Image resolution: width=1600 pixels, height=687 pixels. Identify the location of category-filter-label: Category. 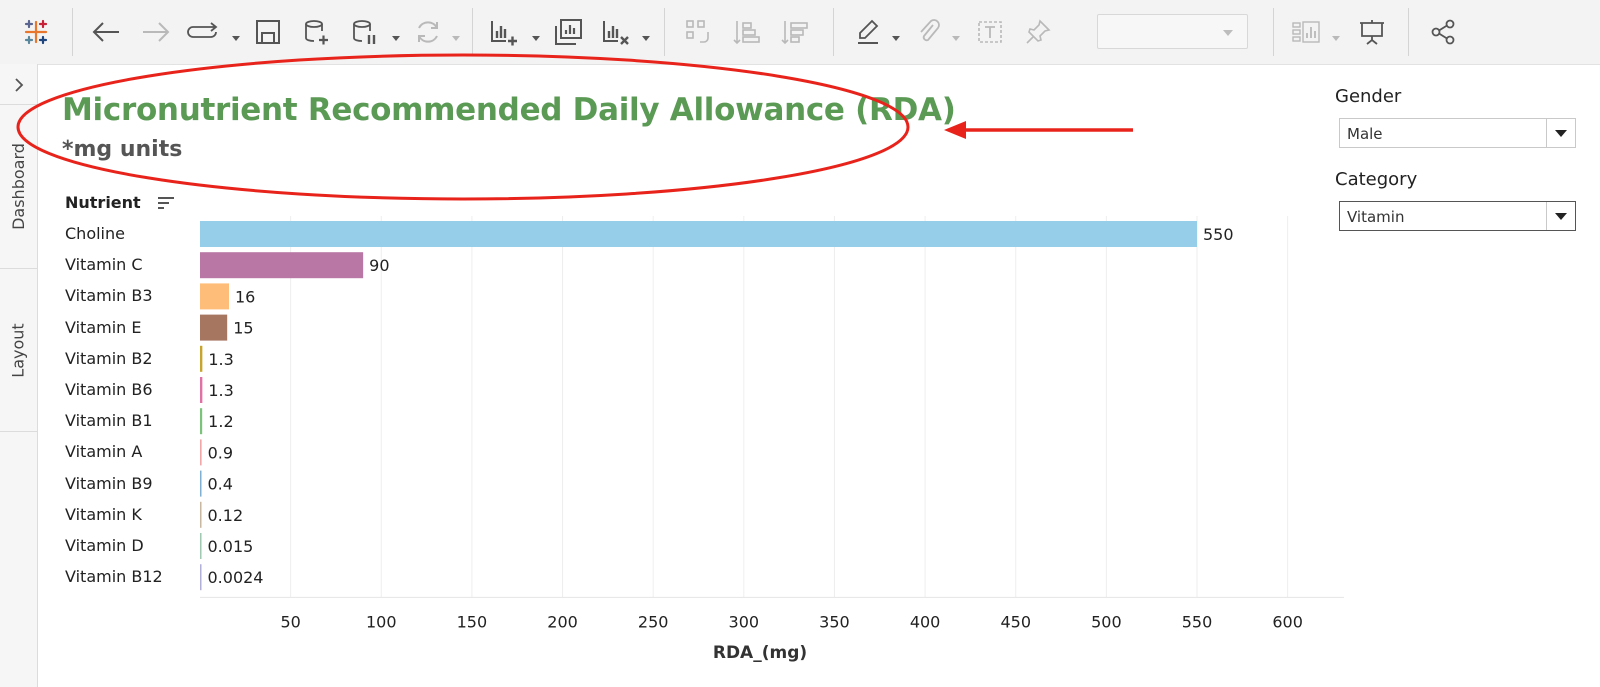
(1376, 179).